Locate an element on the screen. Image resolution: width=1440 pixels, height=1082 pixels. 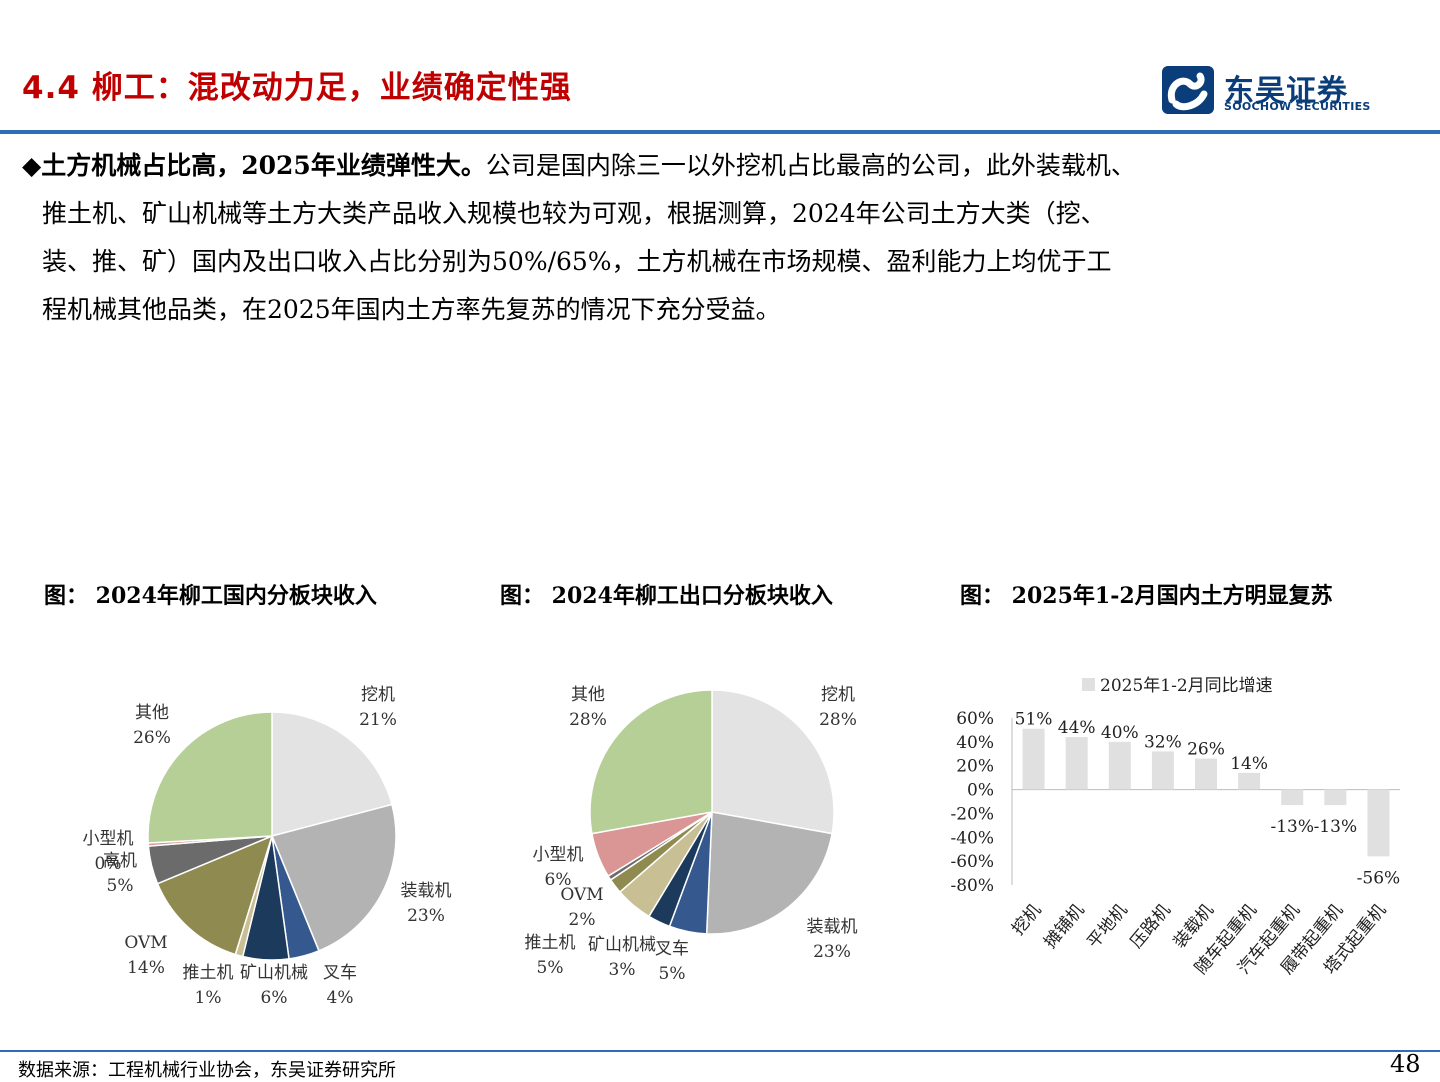
pie-slice-value: 2% is located at coordinates (582, 920).